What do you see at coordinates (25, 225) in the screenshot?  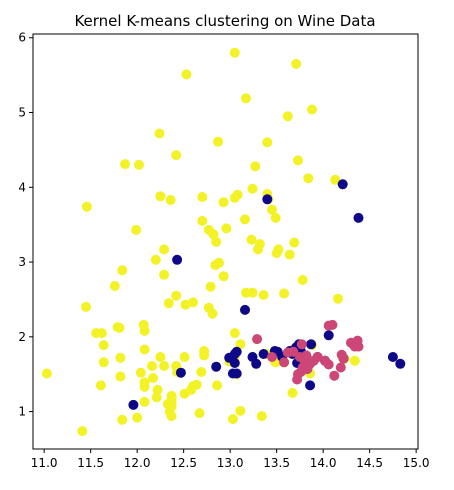 I see `y-axis: 1 2 3 4 5 6` at bounding box center [25, 225].